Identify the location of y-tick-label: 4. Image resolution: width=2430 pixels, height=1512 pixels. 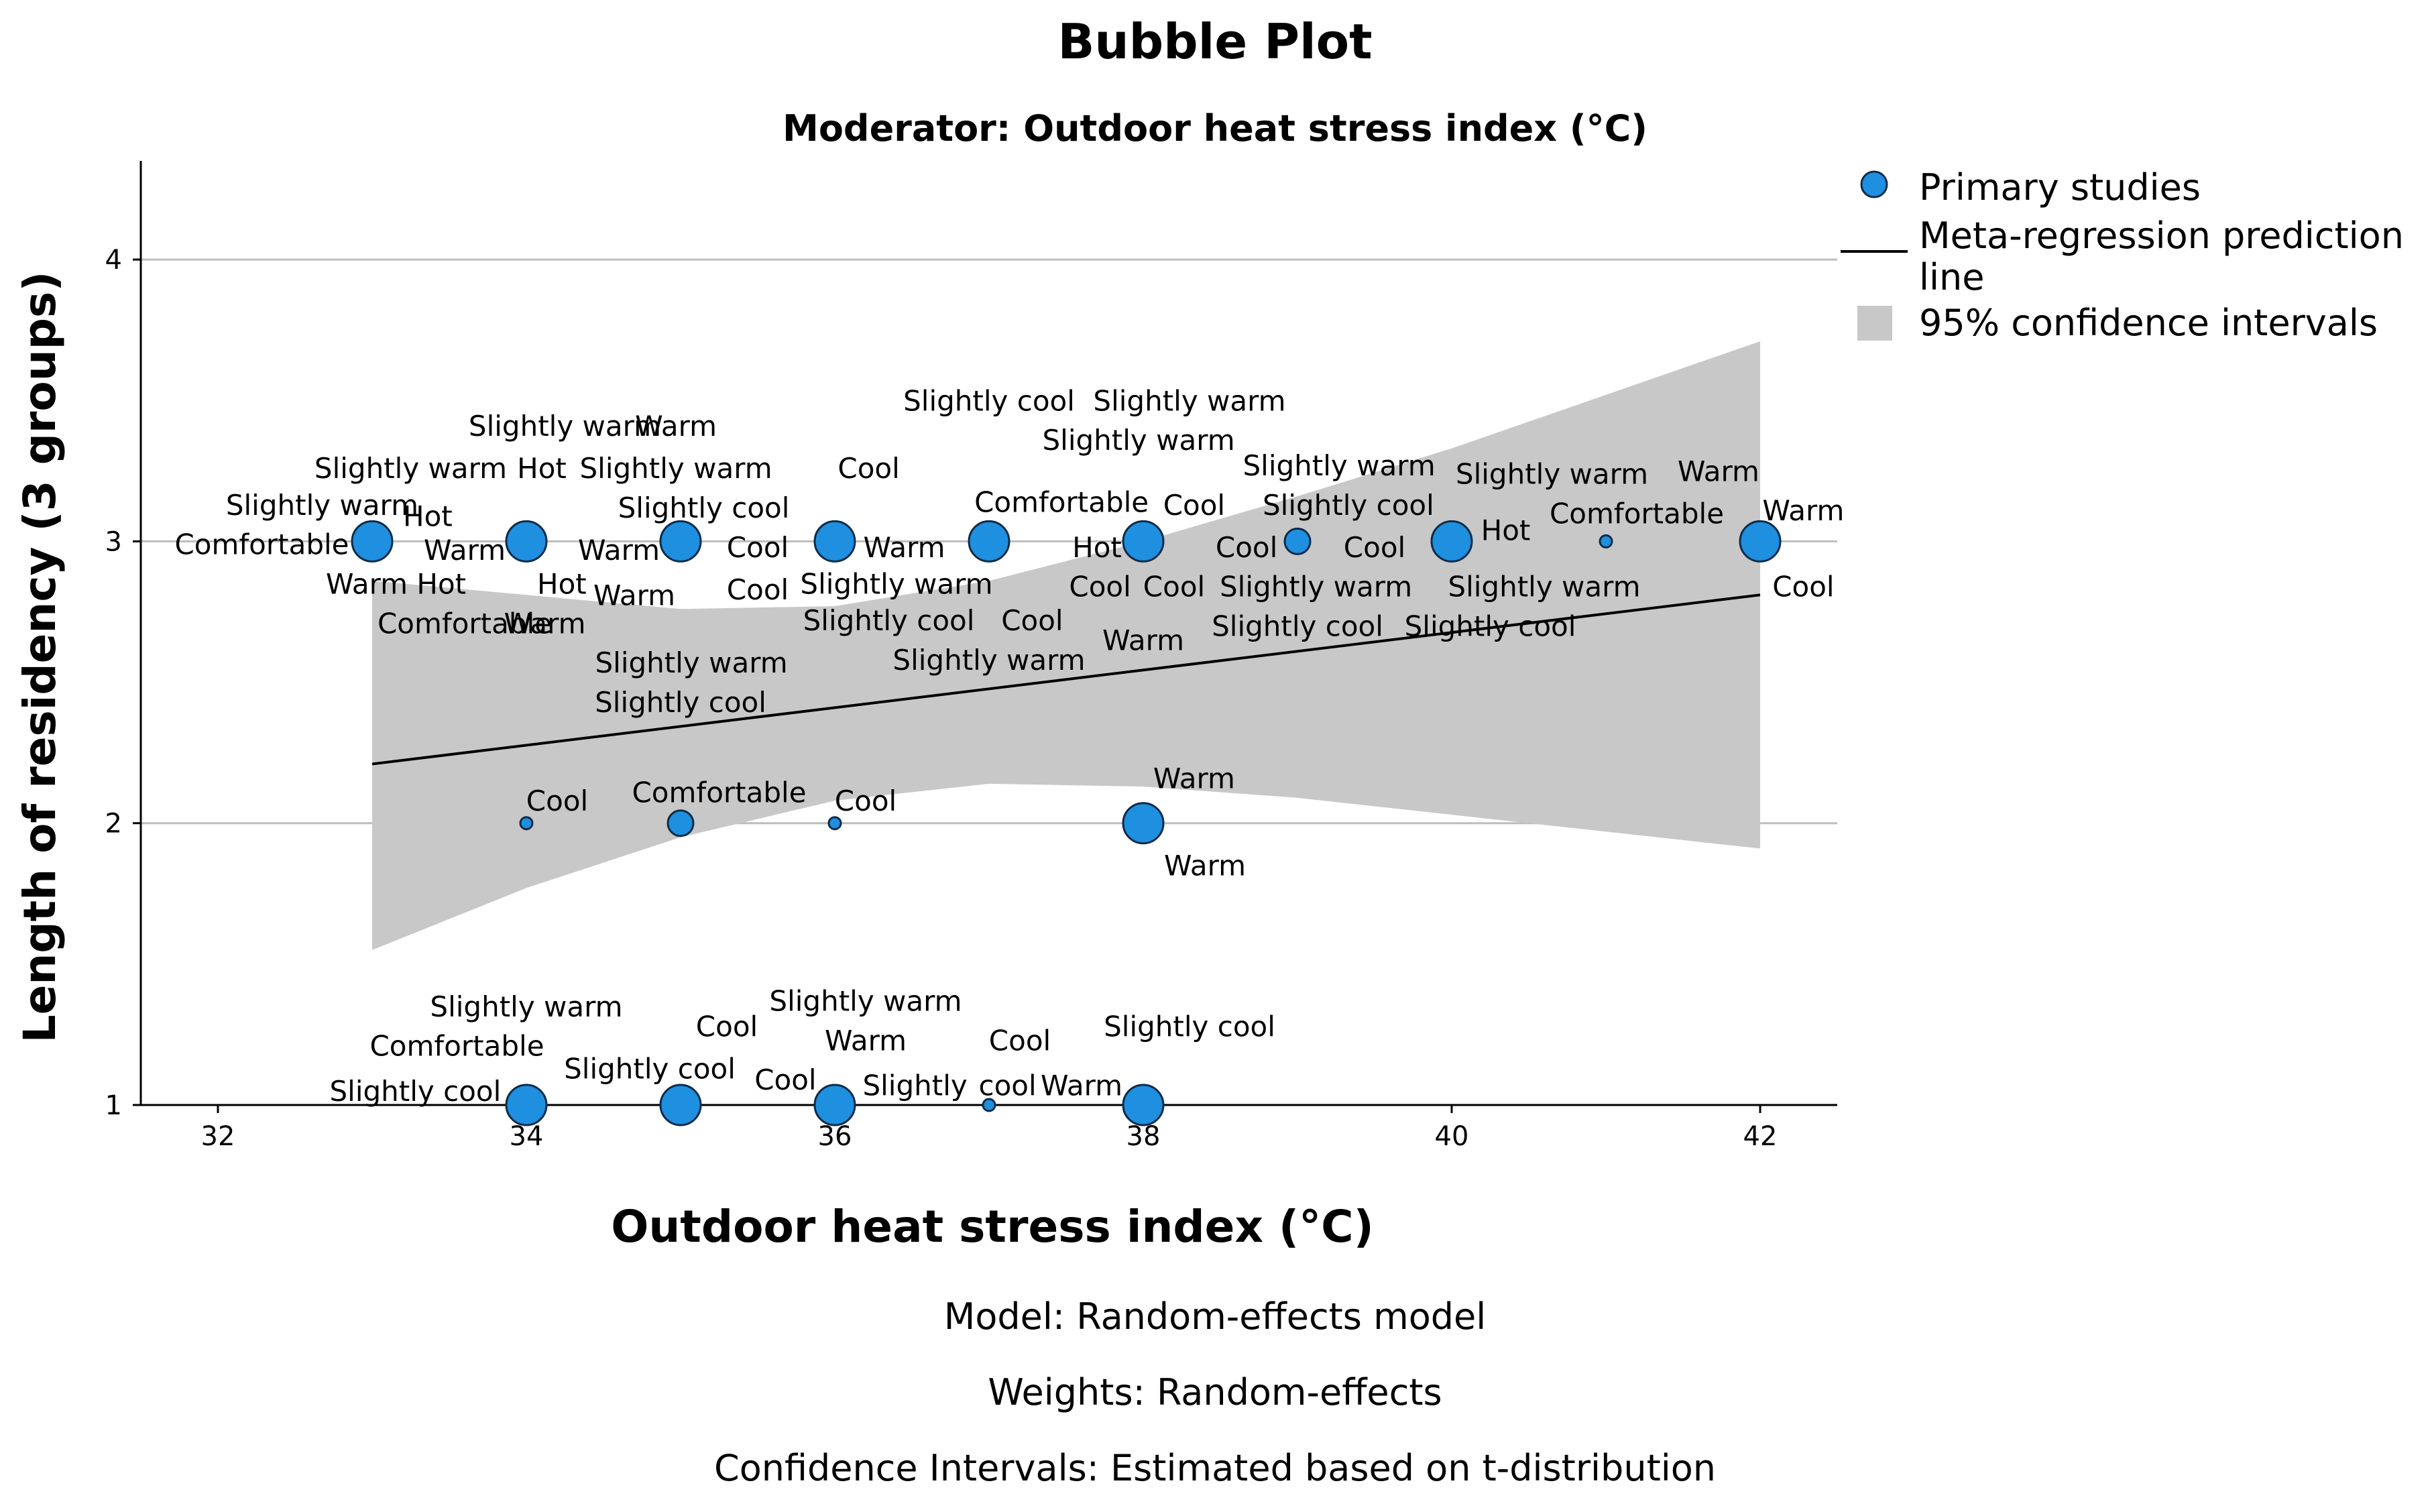
(113, 260).